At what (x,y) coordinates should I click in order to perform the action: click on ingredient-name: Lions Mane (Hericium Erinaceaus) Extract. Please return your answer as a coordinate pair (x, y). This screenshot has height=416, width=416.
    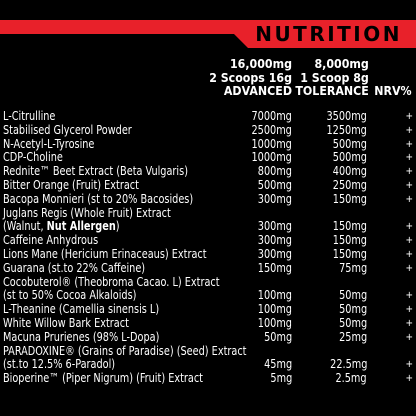
    Looking at the image, I should click on (105, 254).